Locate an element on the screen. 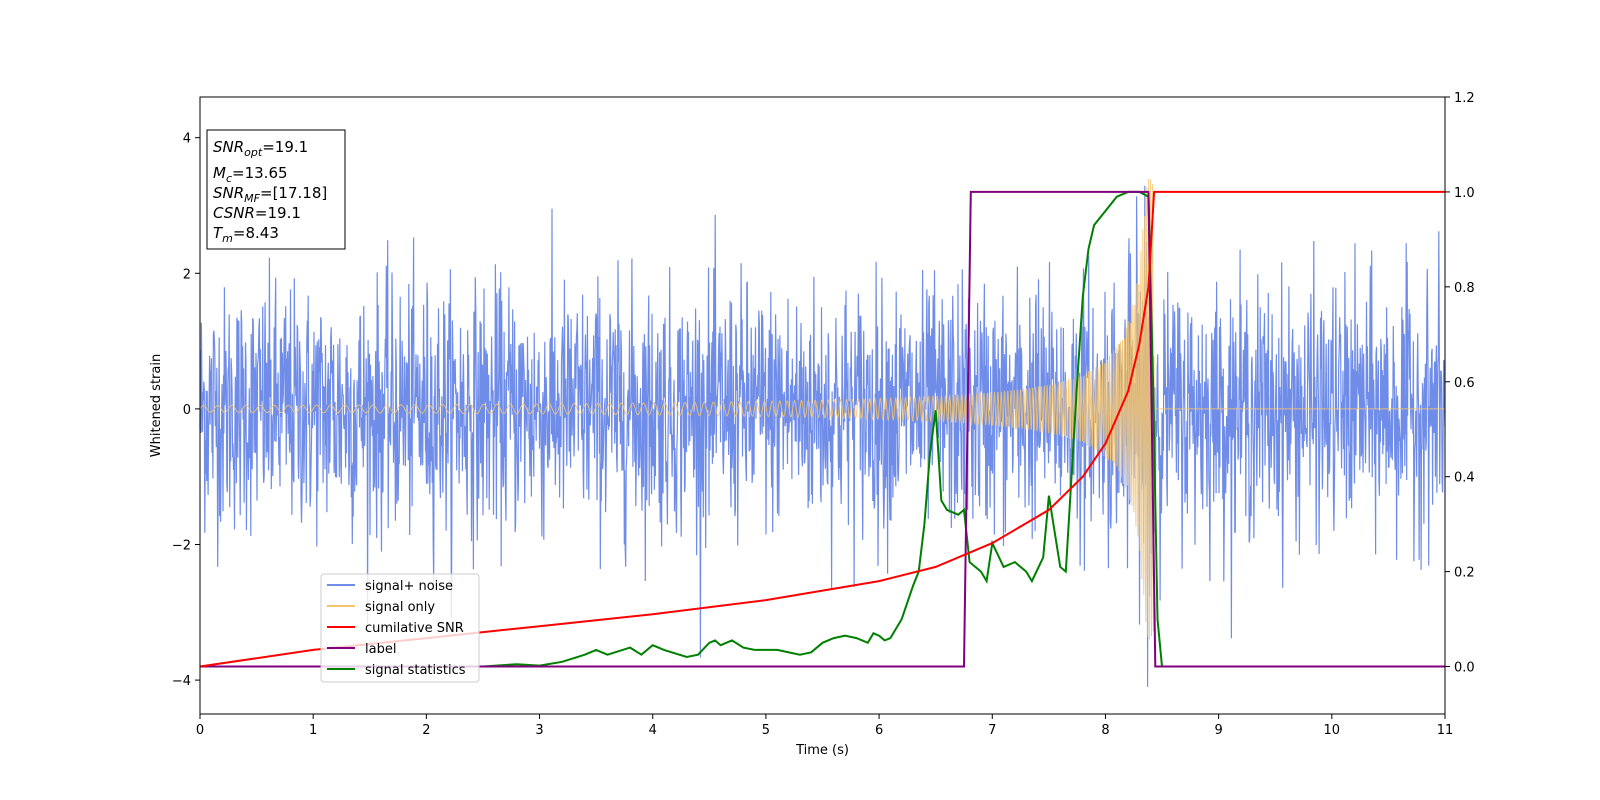  x-tick-label: 3 is located at coordinates (539, 730).